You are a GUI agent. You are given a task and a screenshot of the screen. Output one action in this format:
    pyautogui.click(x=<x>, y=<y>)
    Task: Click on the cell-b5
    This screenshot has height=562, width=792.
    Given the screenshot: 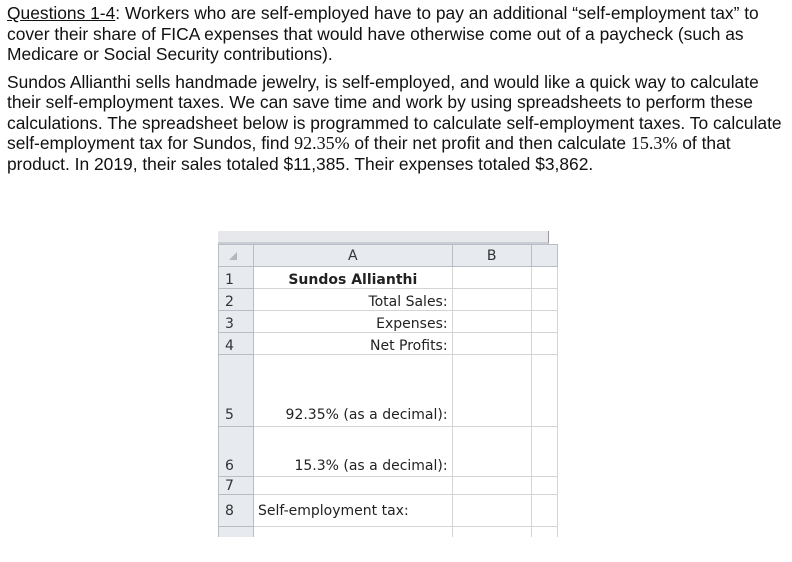 What is the action you would take?
    pyautogui.click(x=491, y=390)
    